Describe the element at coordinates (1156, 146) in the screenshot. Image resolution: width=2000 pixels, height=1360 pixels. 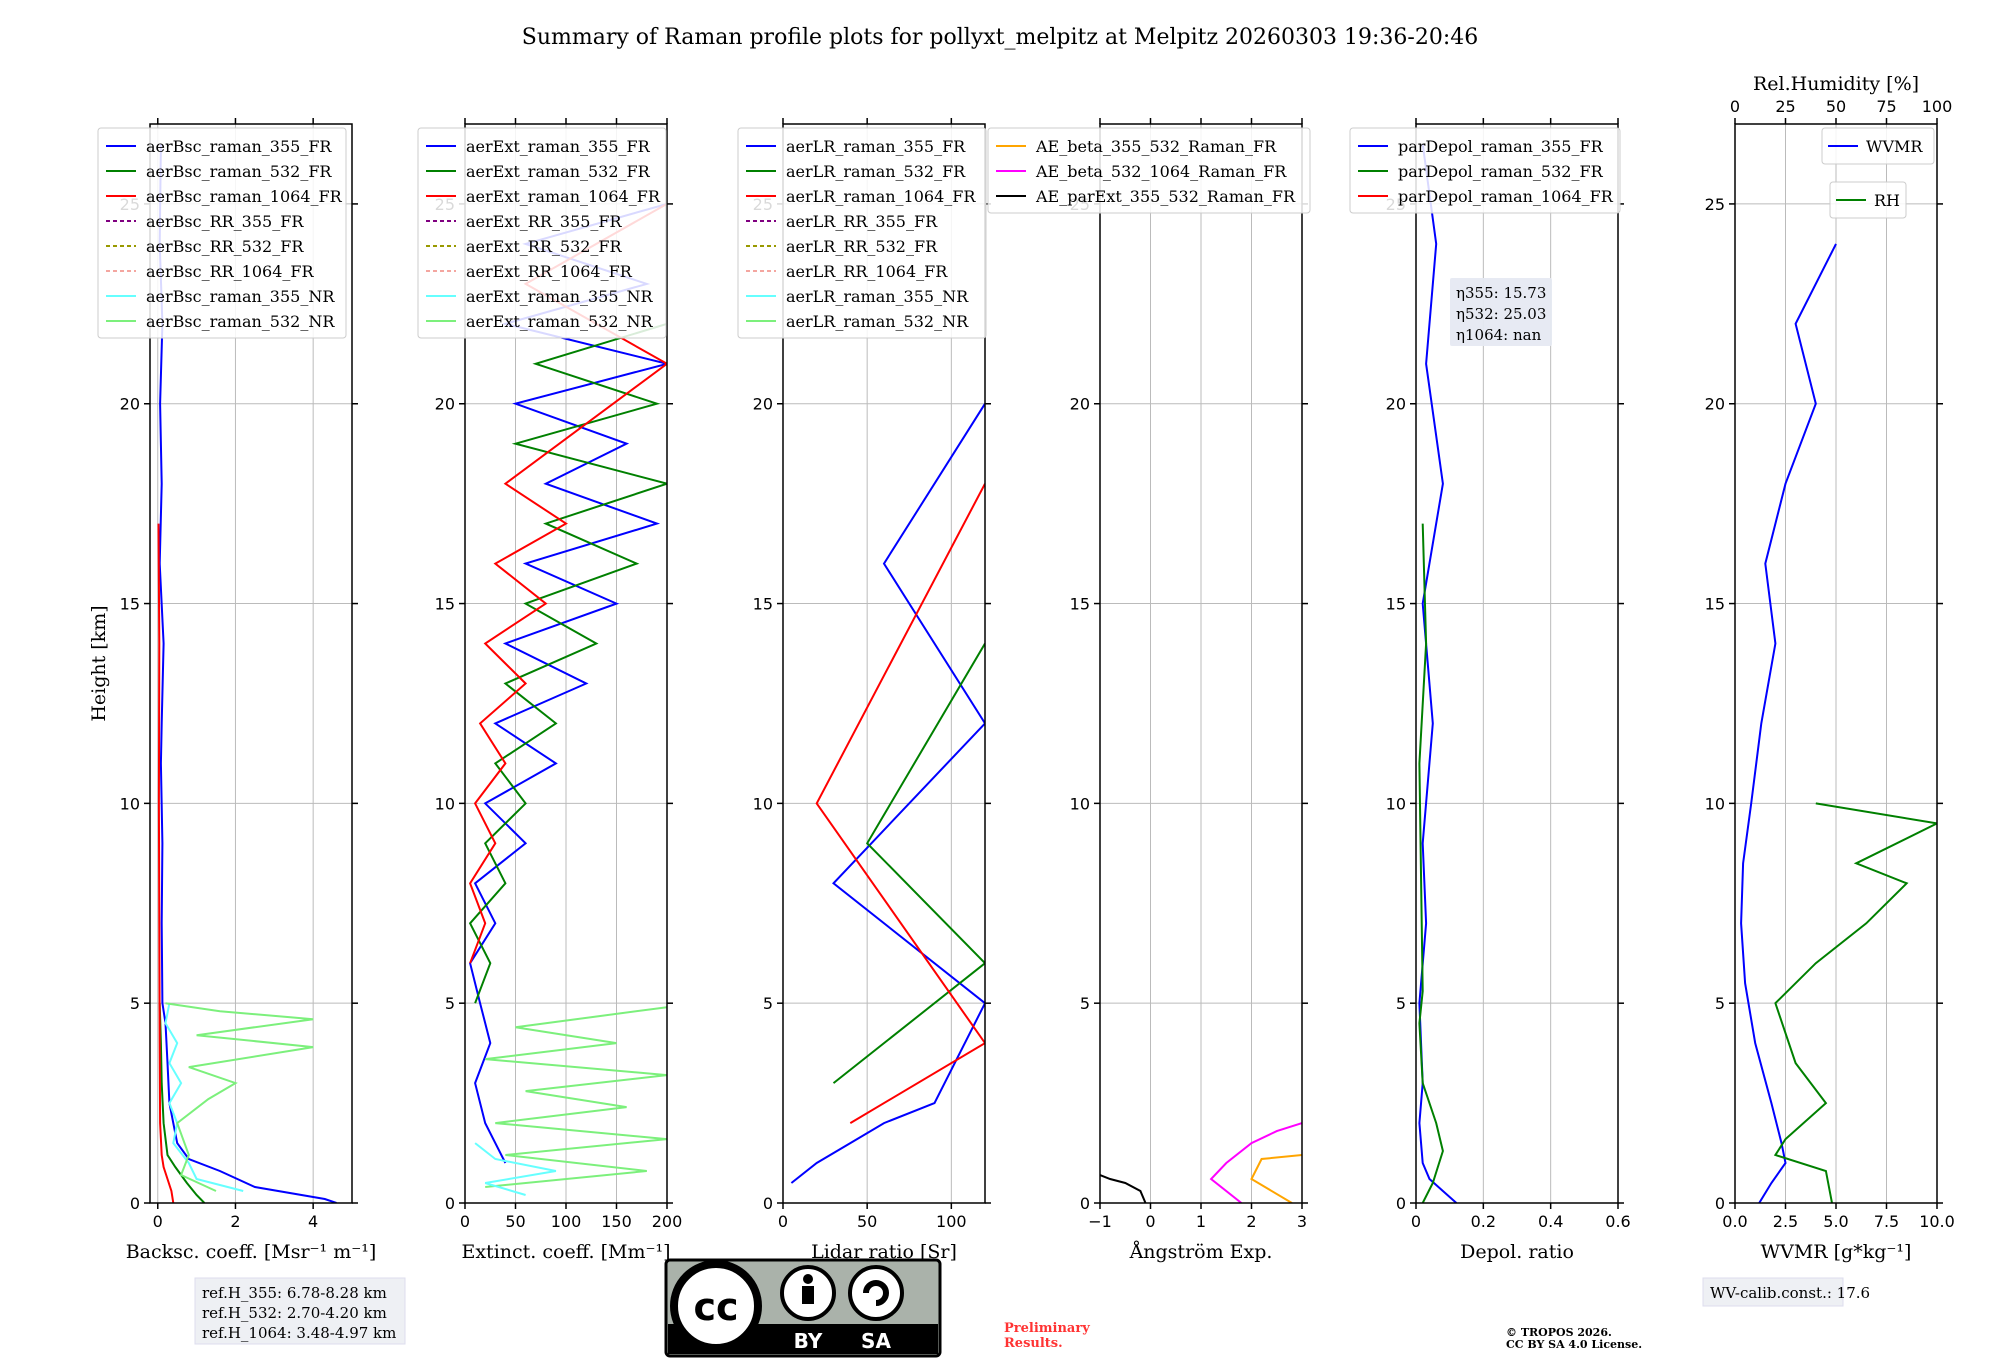
I see `legend-label: AE_beta_355_532_Raman_FR` at that location.